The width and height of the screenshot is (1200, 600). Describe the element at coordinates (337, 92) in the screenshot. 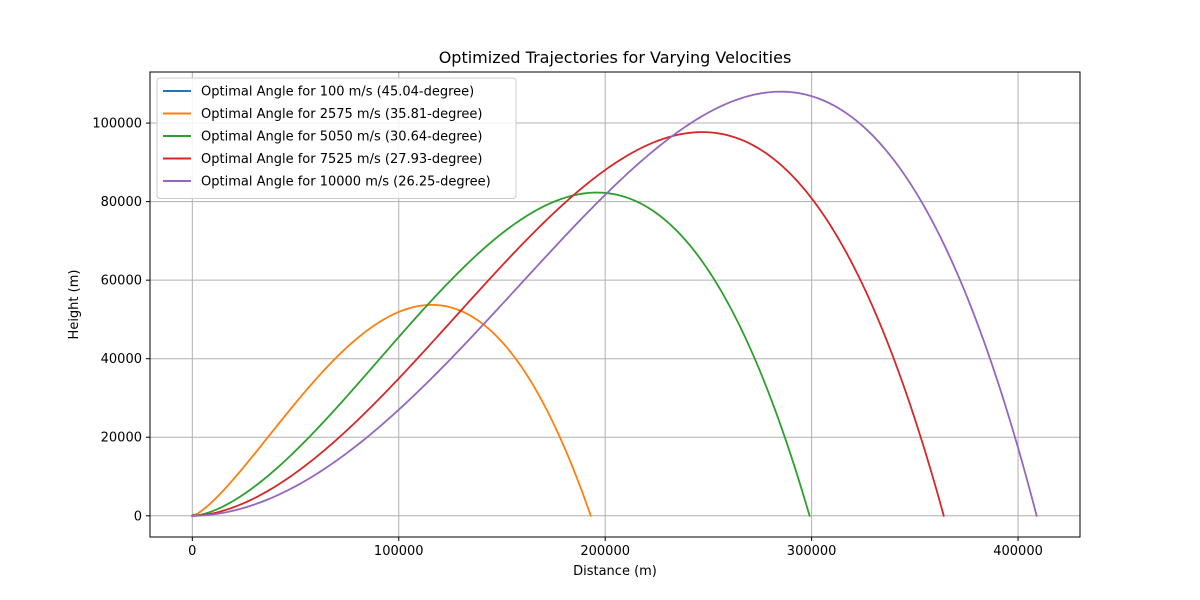

I see `legend-label: Optimal Angle for 100 m/s (45.04-degree)` at that location.